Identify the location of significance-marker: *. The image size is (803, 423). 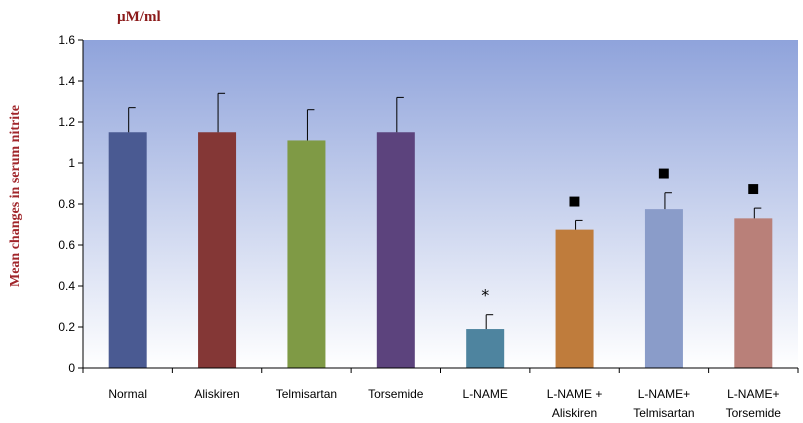
(485, 295).